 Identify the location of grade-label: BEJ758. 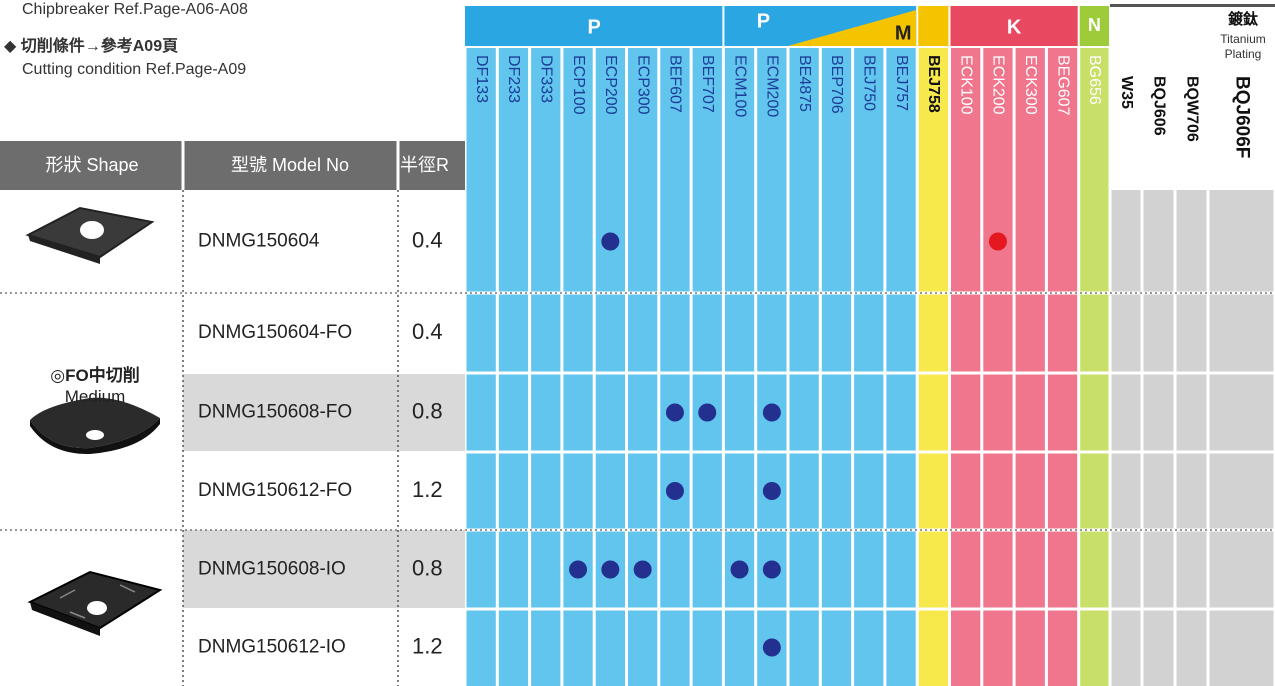
(933, 84).